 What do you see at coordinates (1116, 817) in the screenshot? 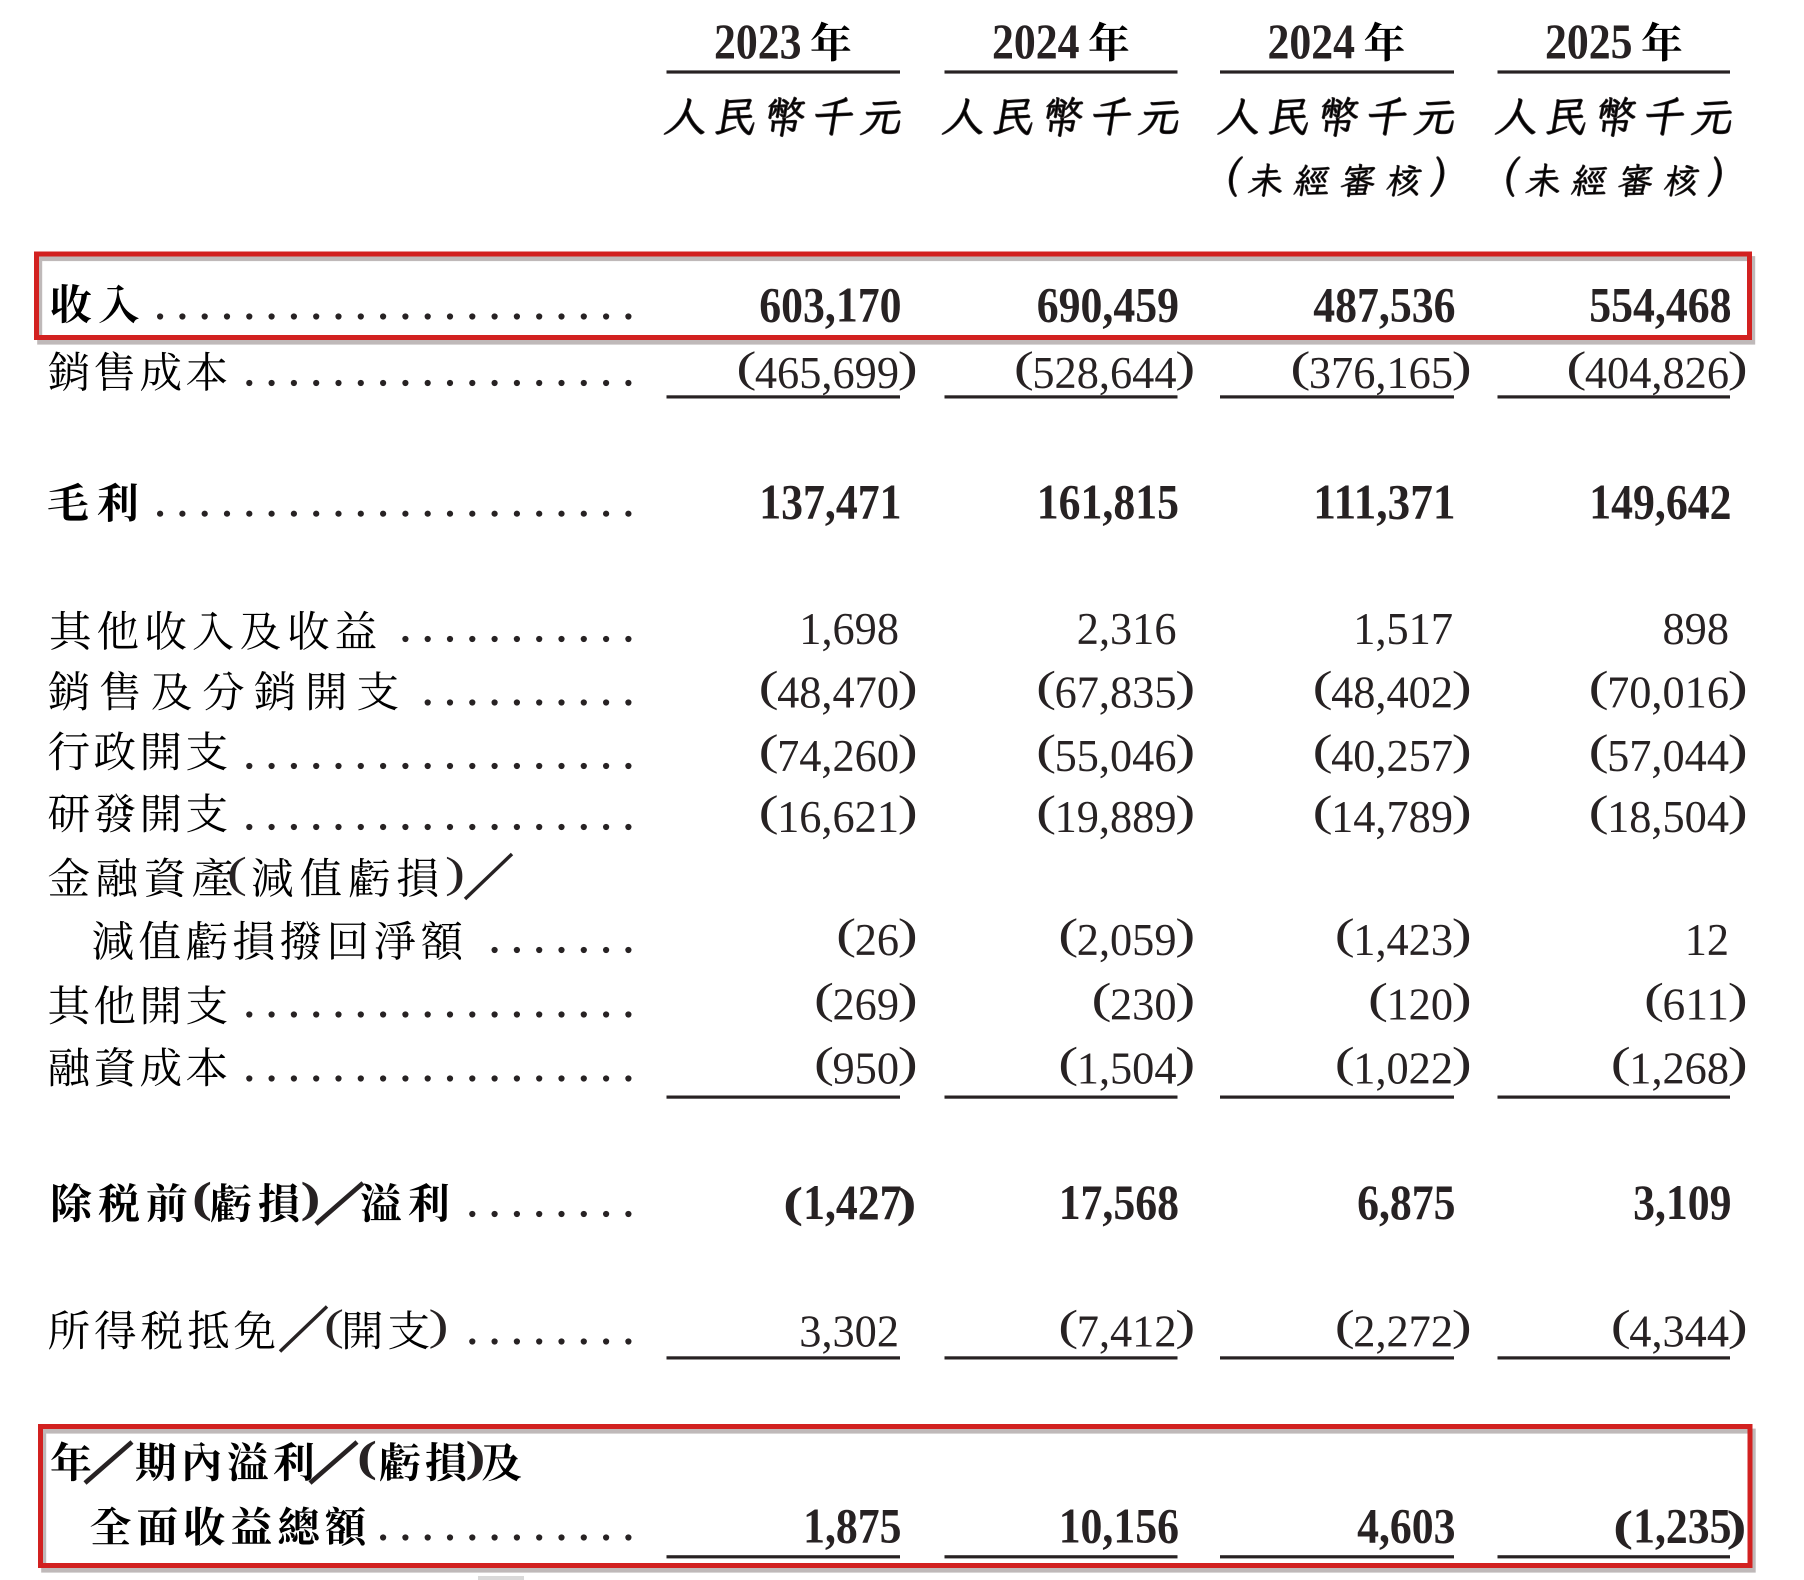
I see `svg-text: 19,889` at bounding box center [1116, 817].